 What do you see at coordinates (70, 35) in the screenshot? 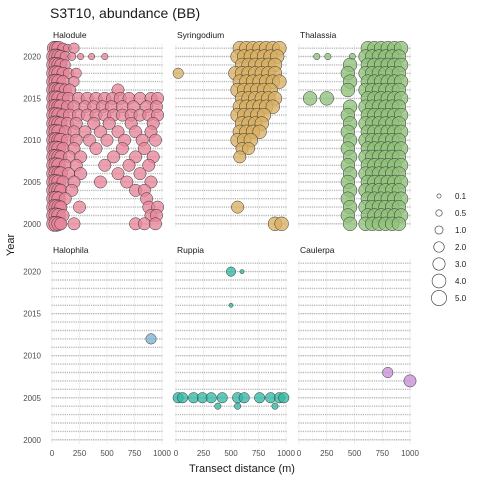
I see `panel-title-halodule: Halodule` at bounding box center [70, 35].